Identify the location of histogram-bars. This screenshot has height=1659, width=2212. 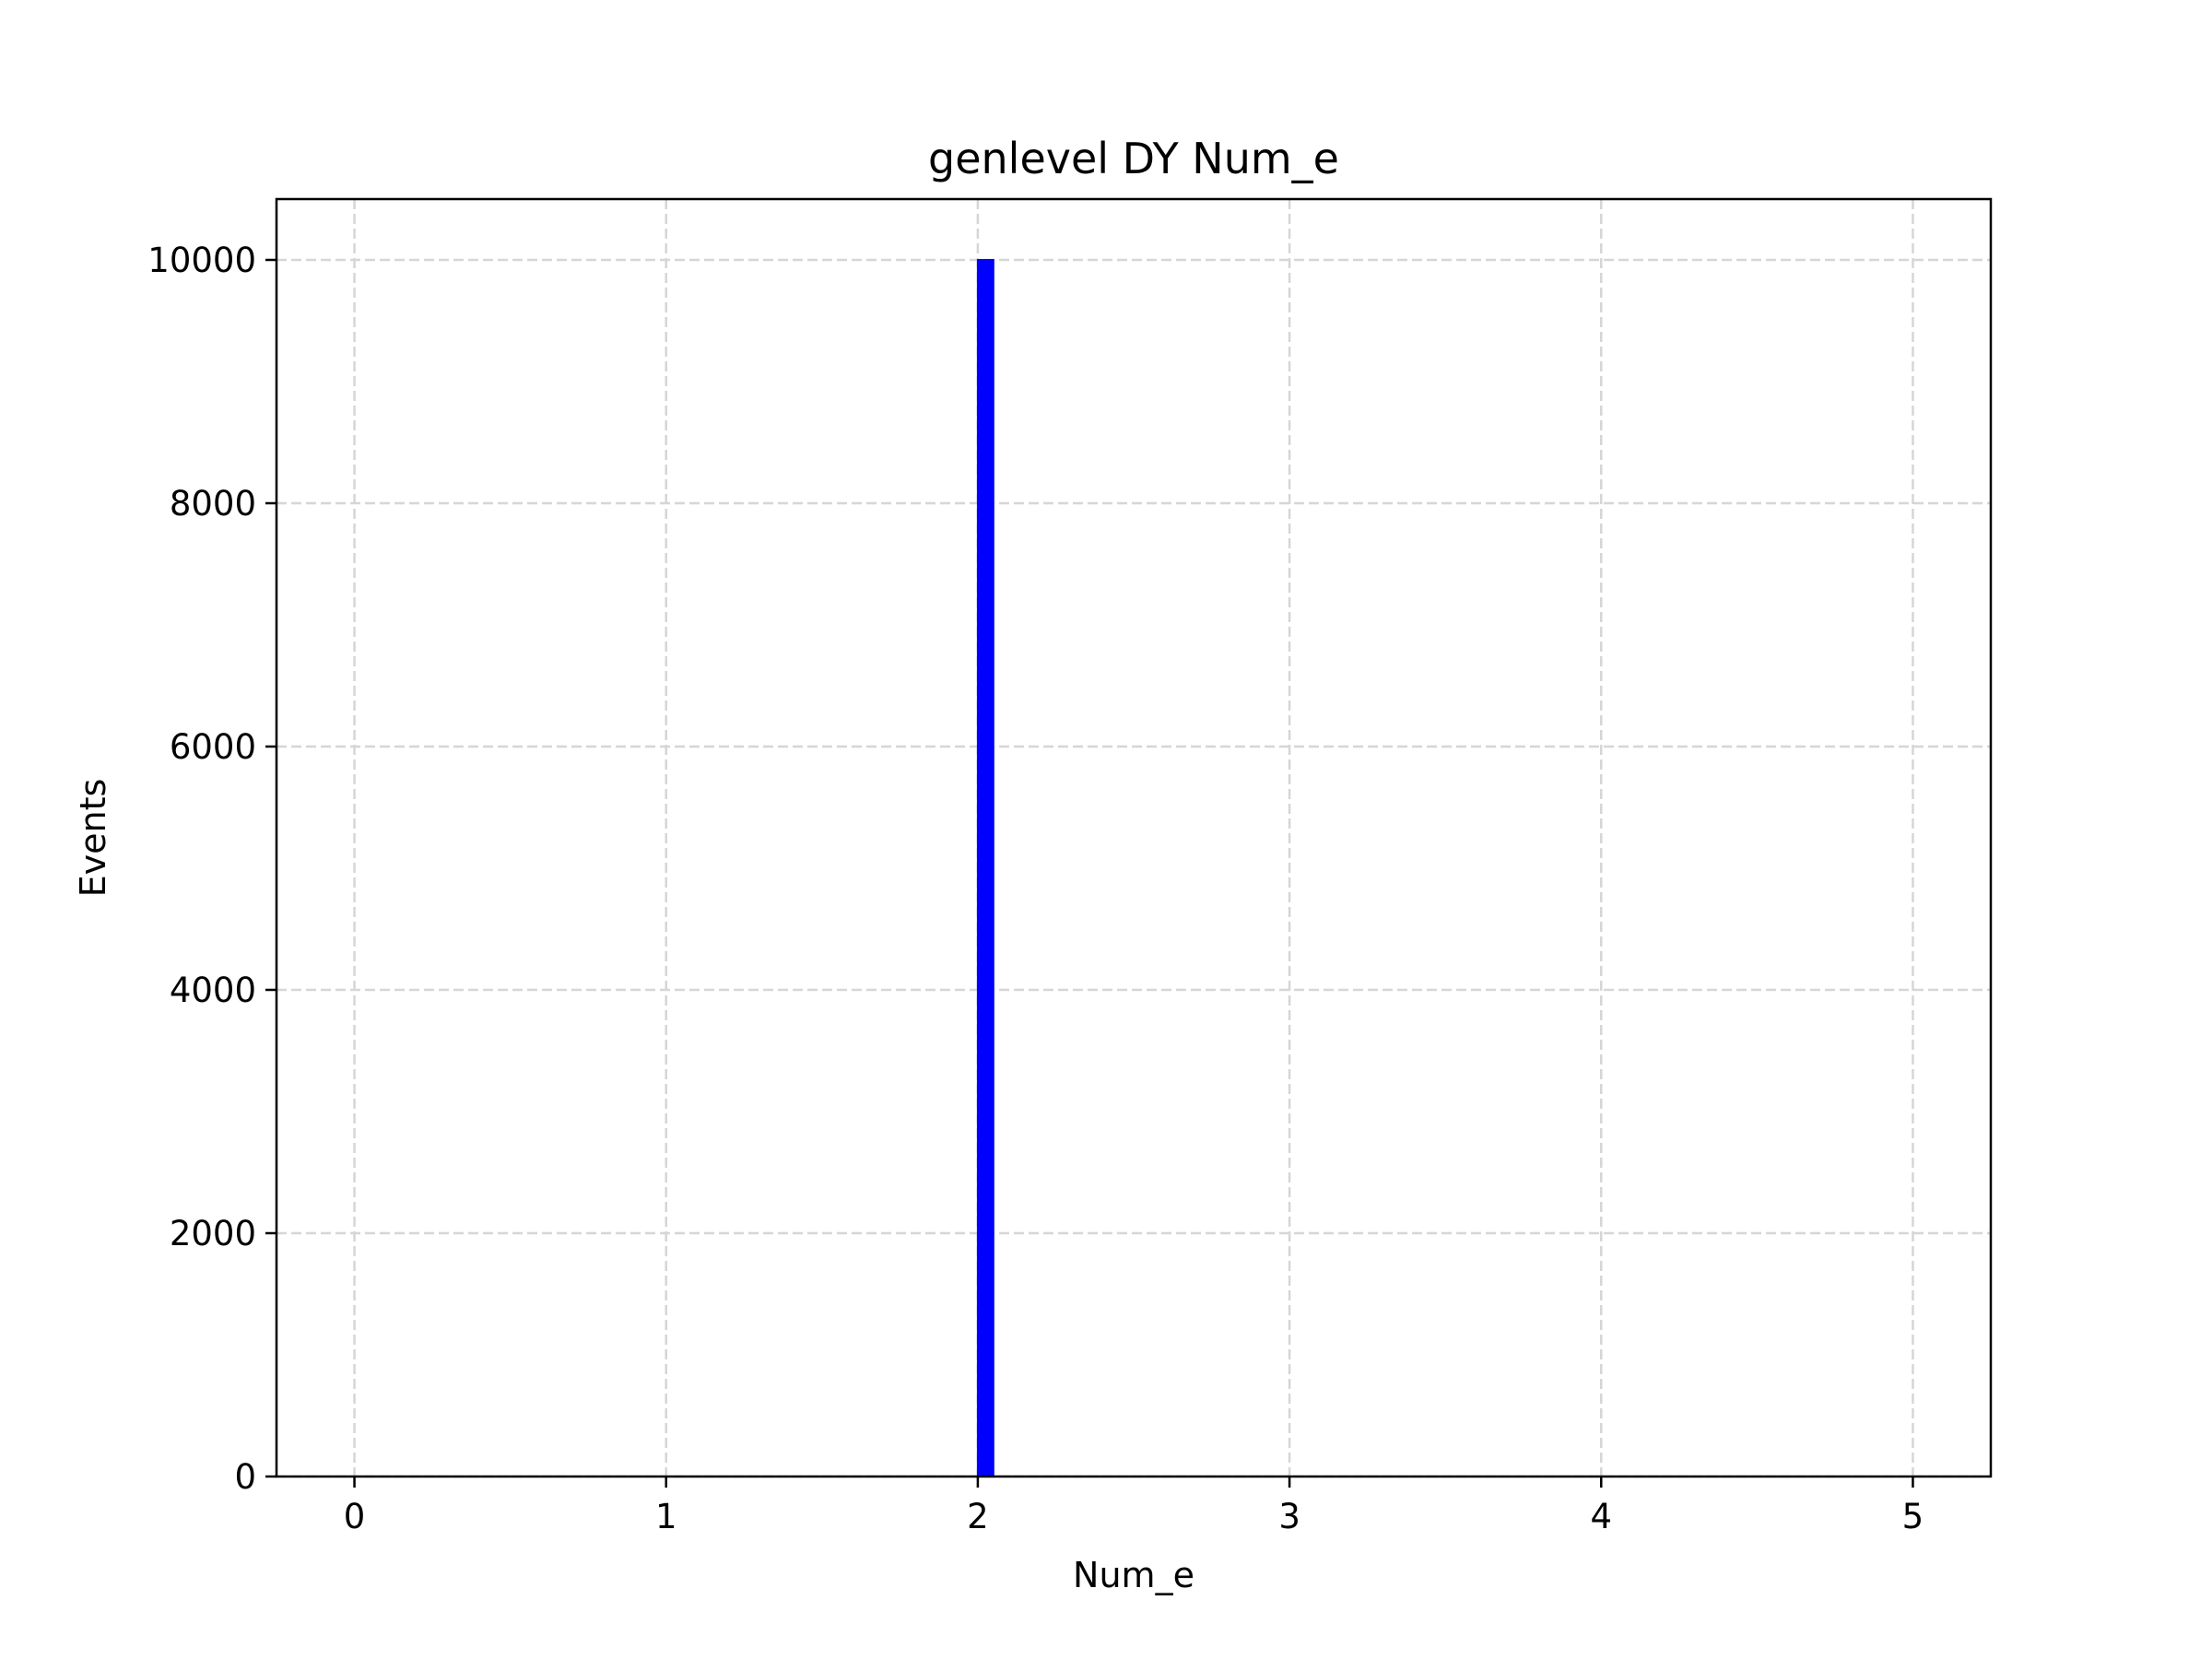
(985, 868).